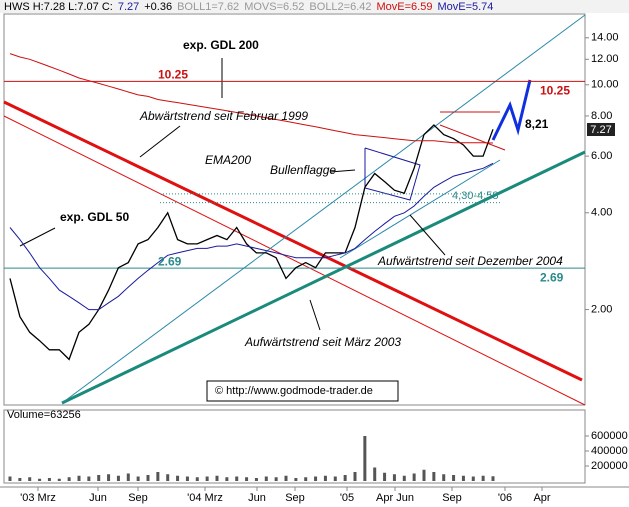 Image resolution: width=629 pixels, height=507 pixels. What do you see at coordinates (505, 498) in the screenshot?
I see `x-tick-label: '06` at bounding box center [505, 498].